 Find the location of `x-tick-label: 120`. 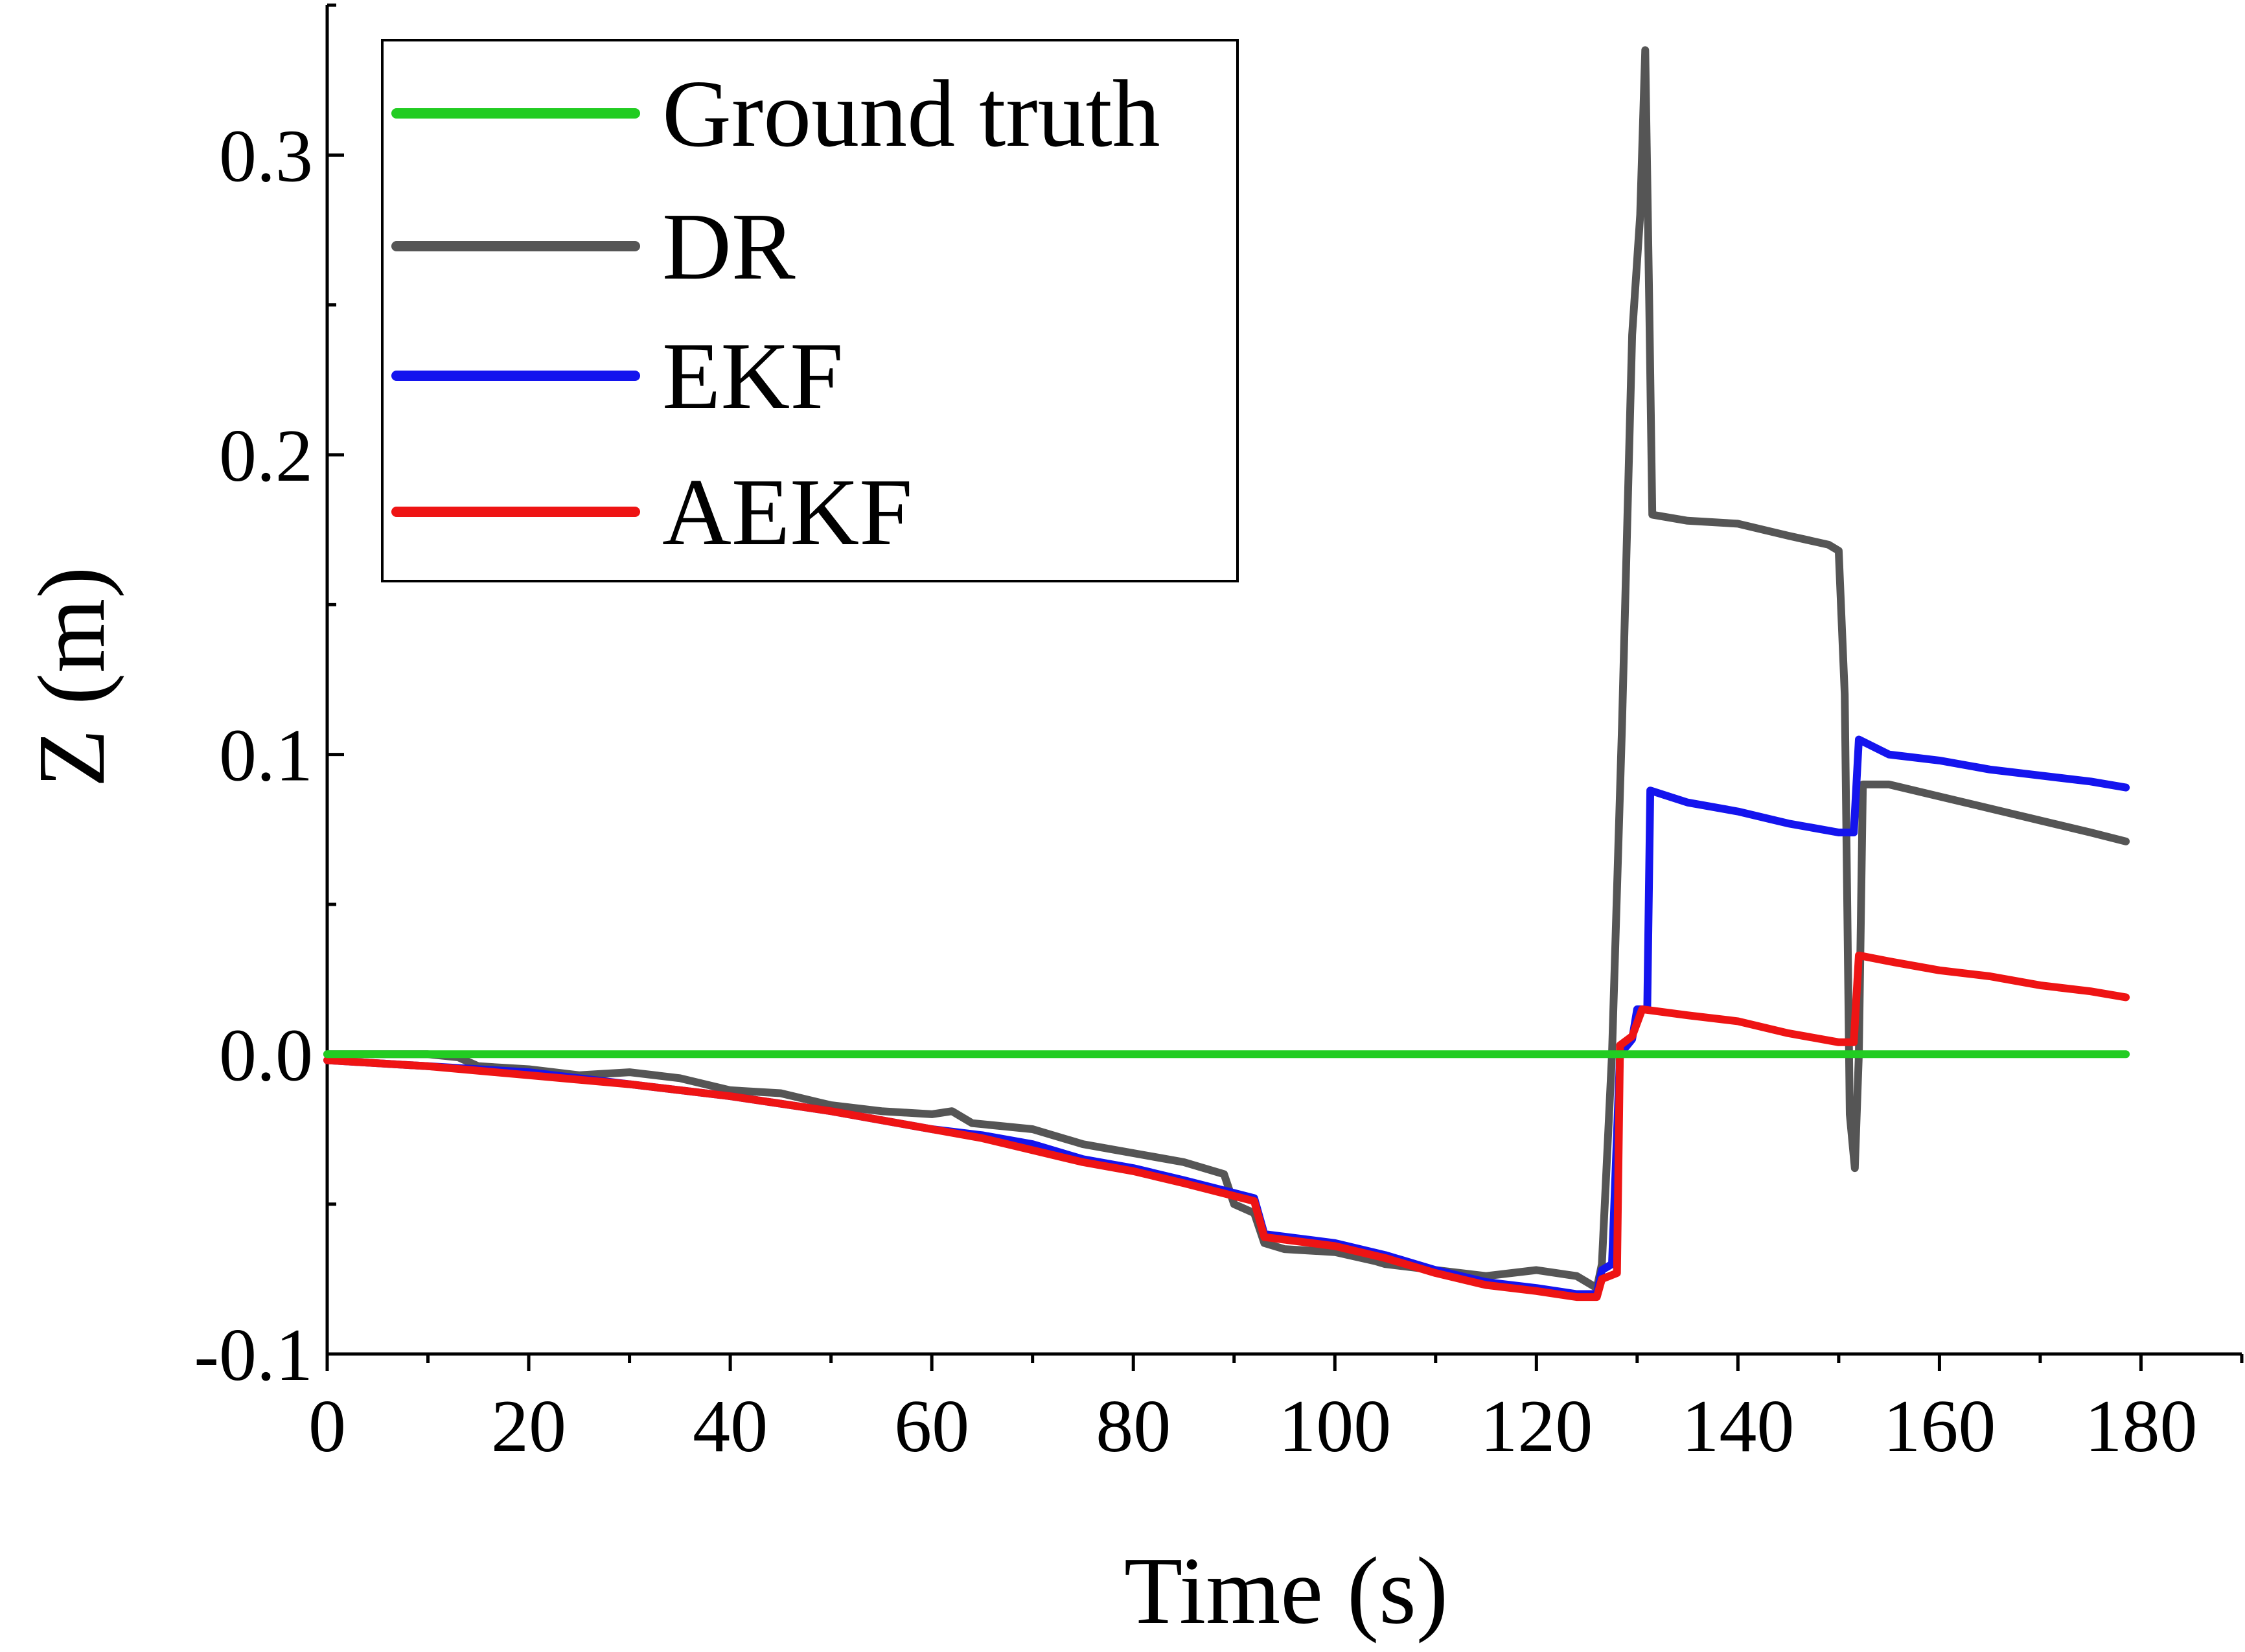

x-tick-label: 120 is located at coordinates (1536, 1426).